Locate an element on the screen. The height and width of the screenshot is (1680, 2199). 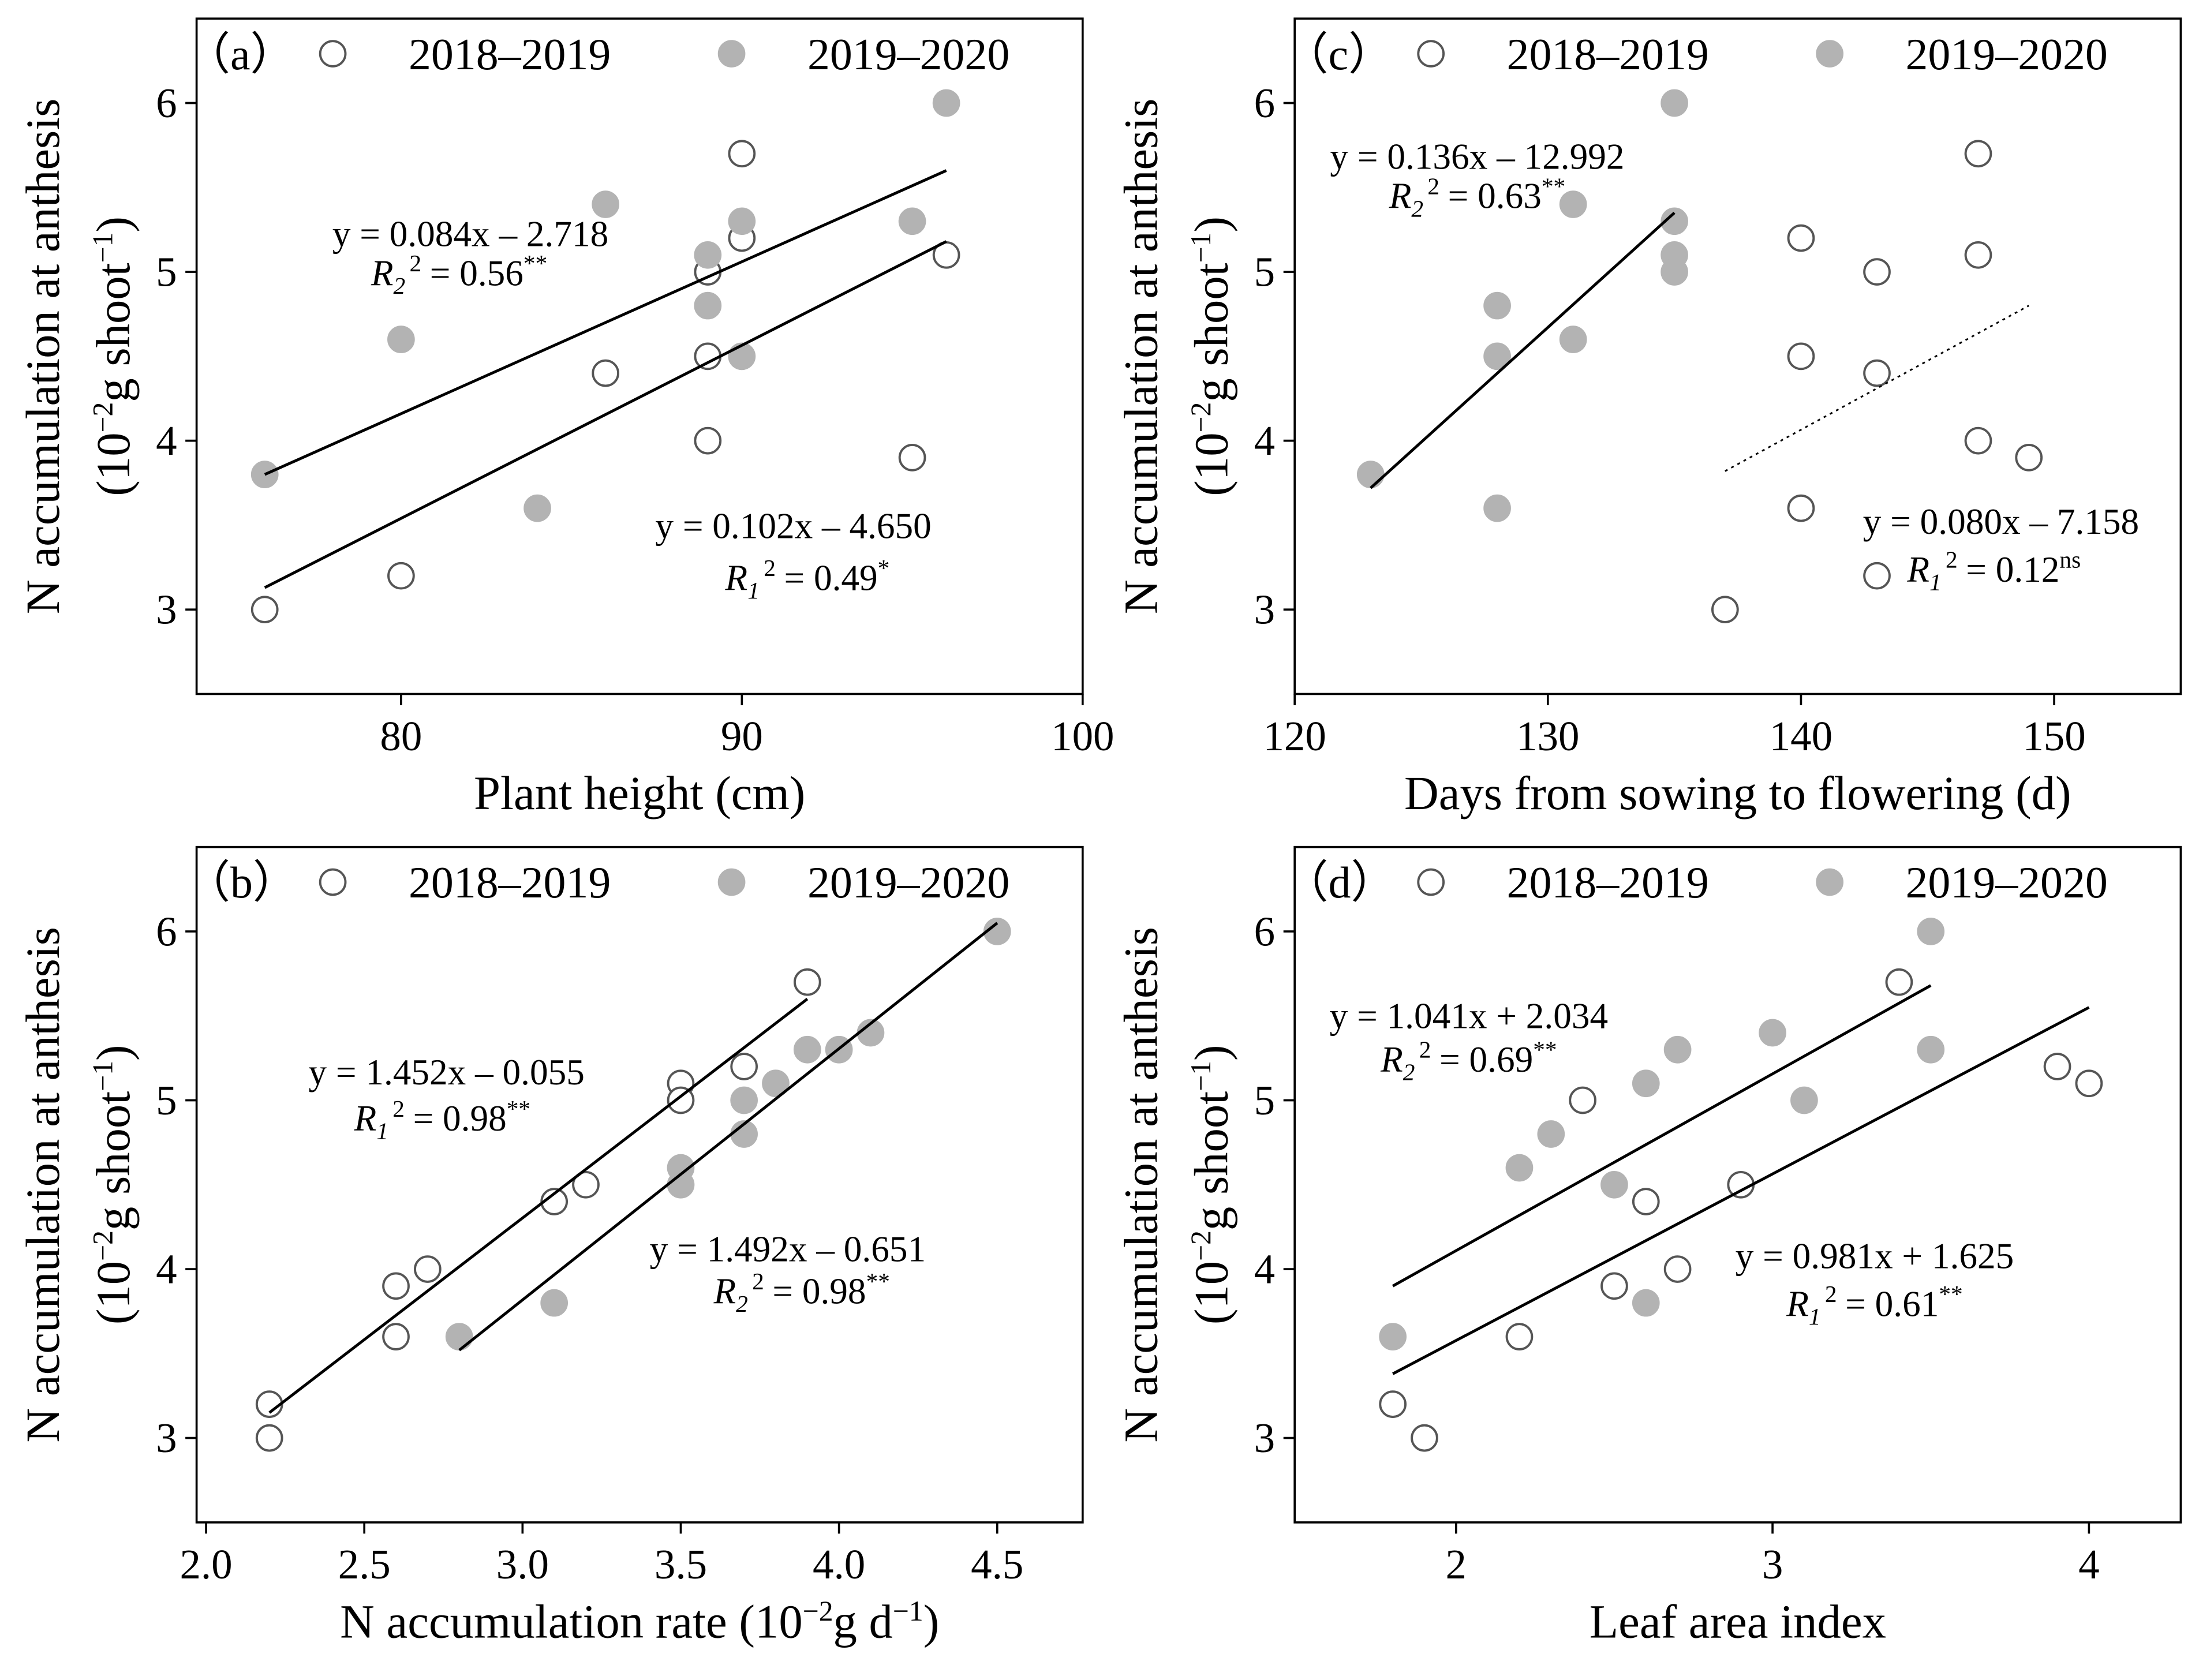
label-part: g d is located at coordinates (863, 1622).